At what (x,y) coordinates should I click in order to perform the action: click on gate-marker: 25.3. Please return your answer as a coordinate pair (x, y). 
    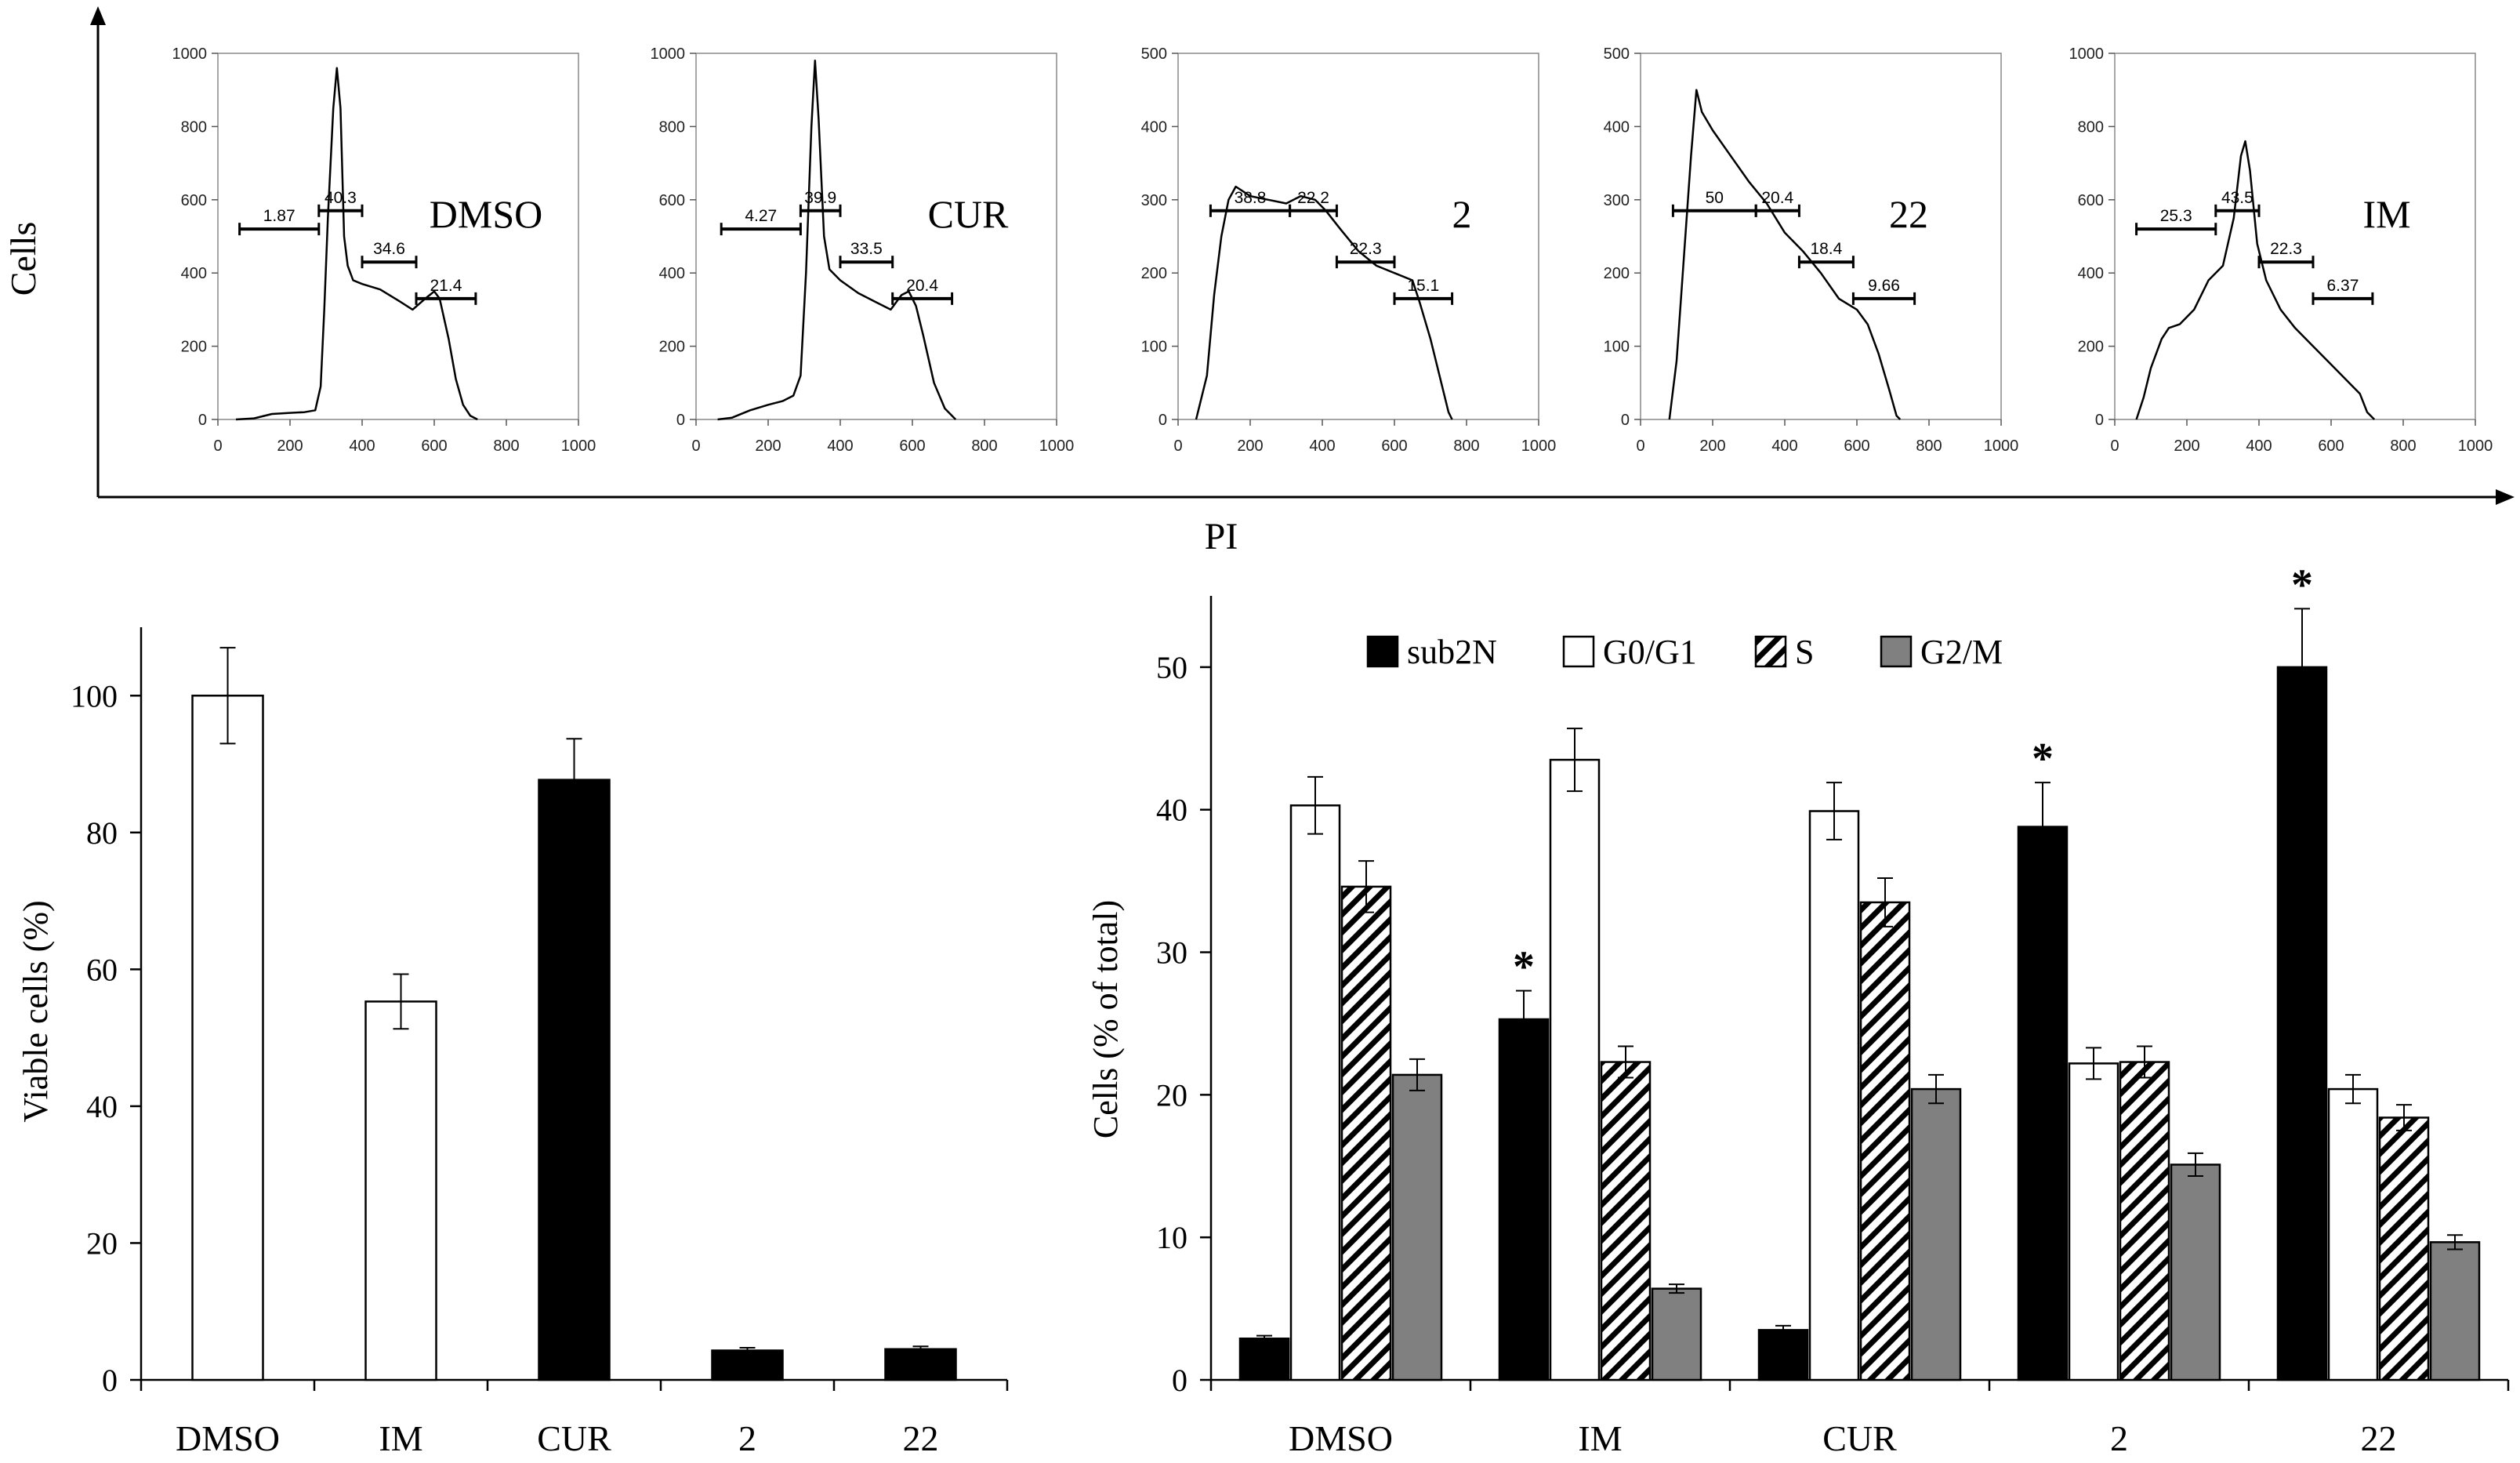
    Looking at the image, I should click on (2176, 221).